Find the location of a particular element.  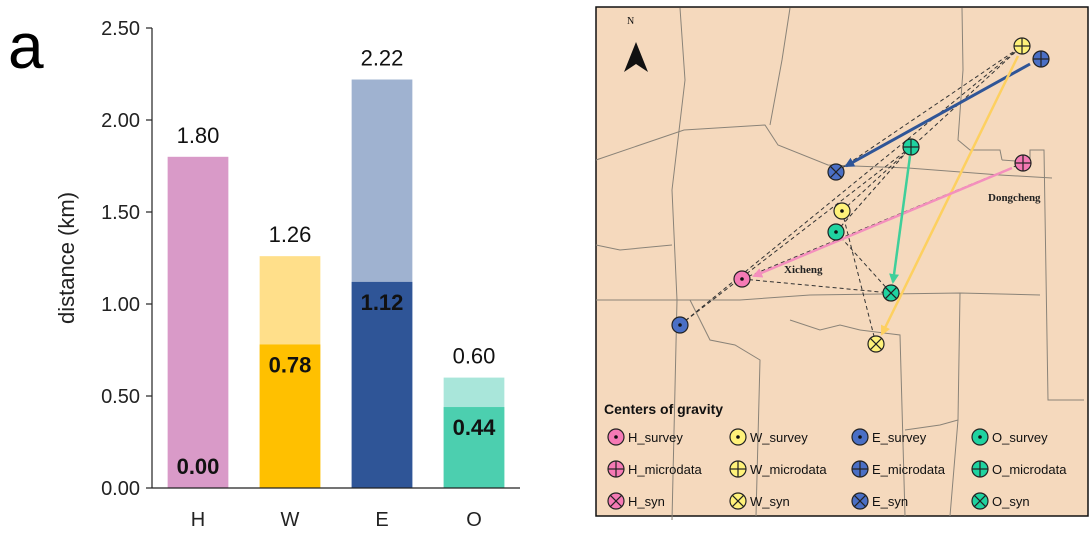

legend-label-e_survey: E_survey is located at coordinates (899, 437).